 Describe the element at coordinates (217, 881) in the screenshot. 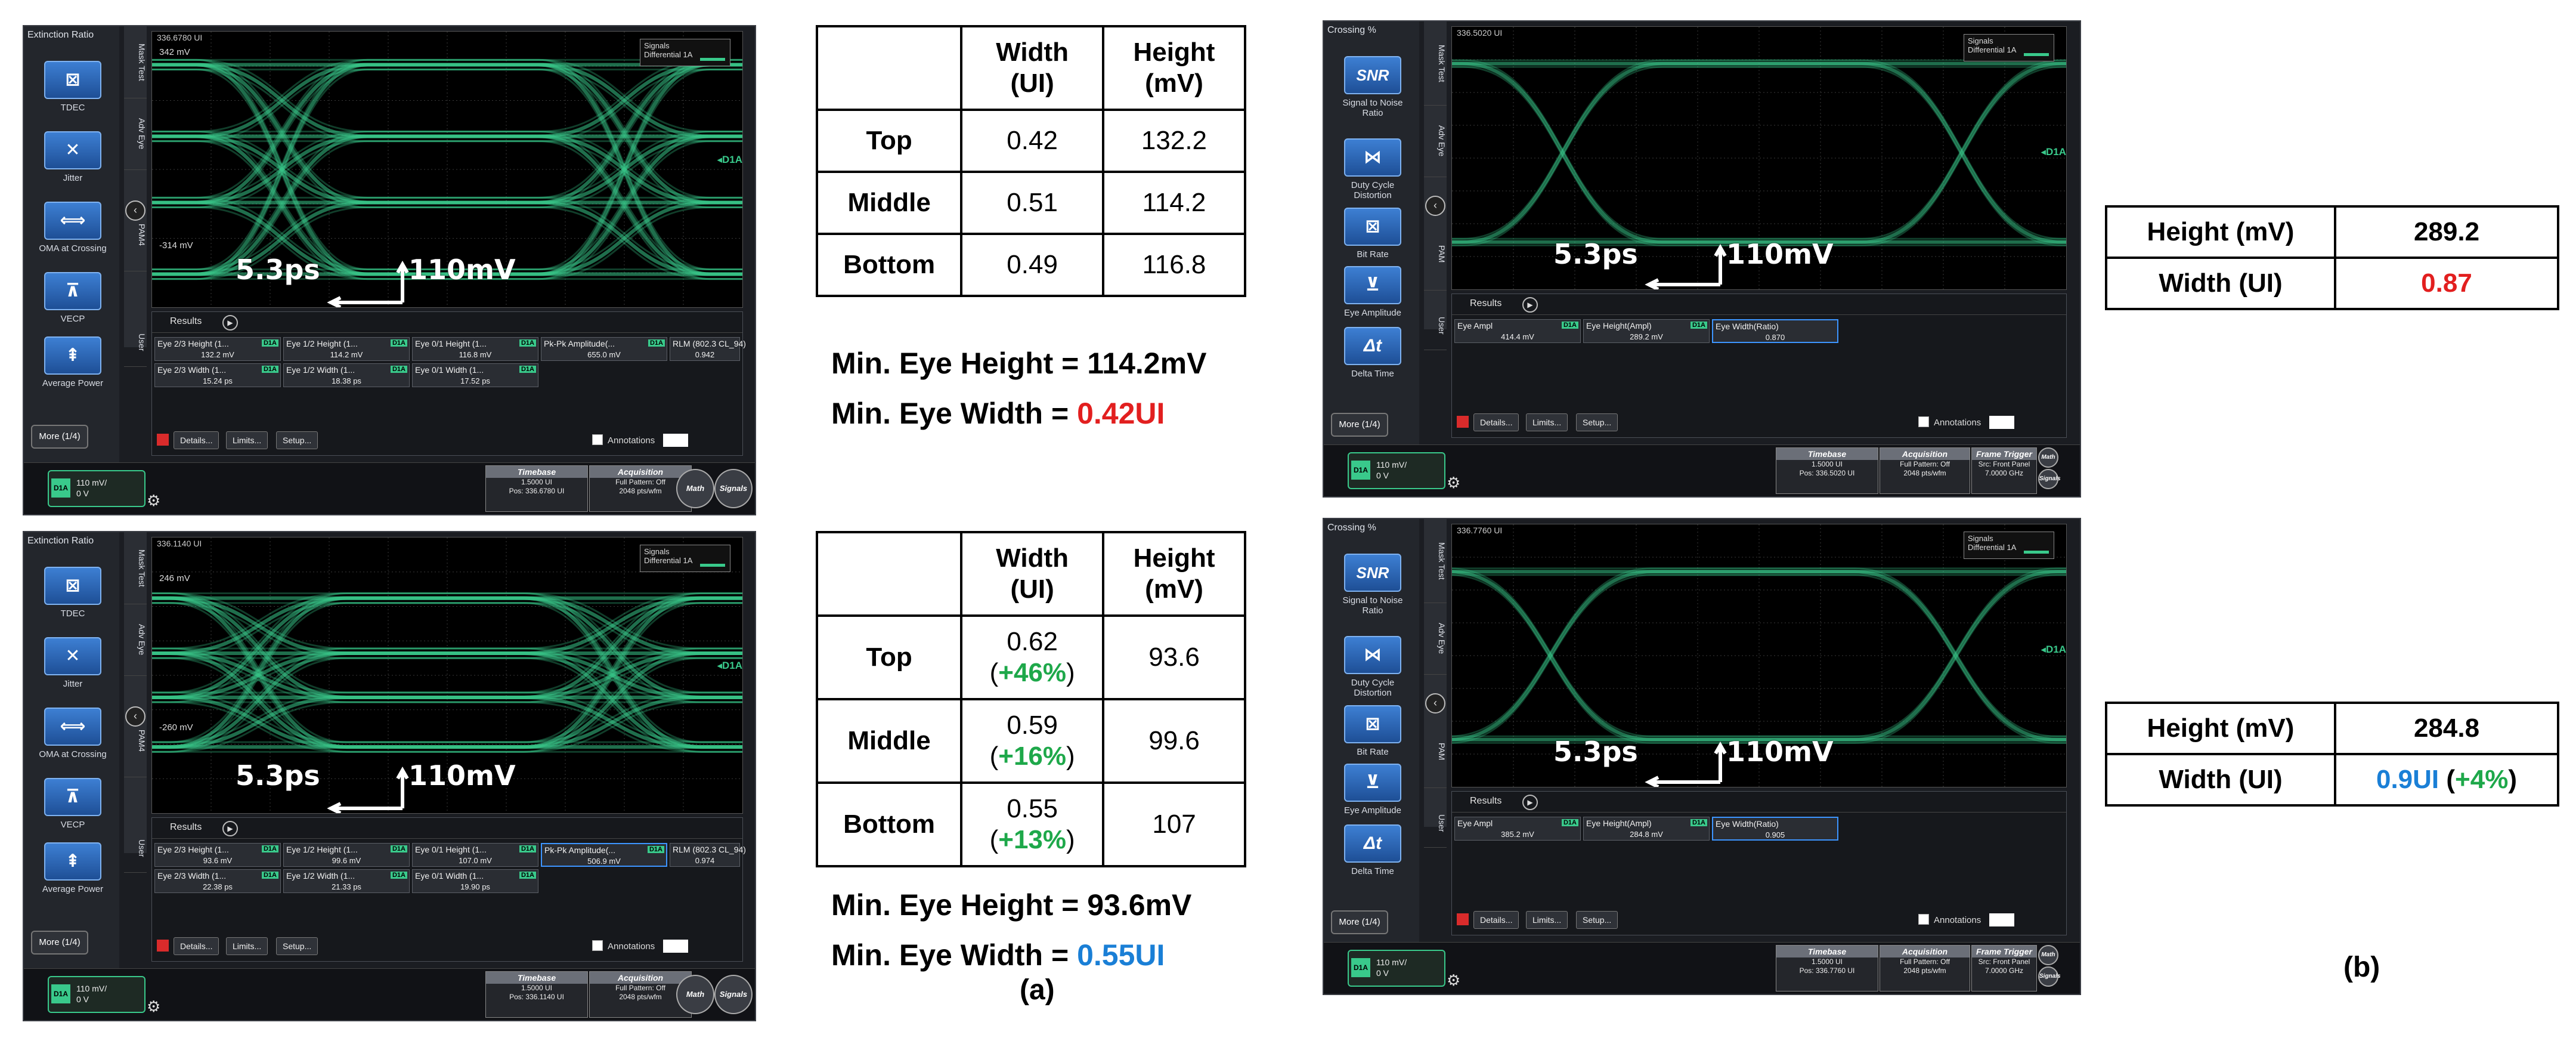

I see `result-cell: Eye 2/3 Width (1... D1A 22.38 ps` at that location.